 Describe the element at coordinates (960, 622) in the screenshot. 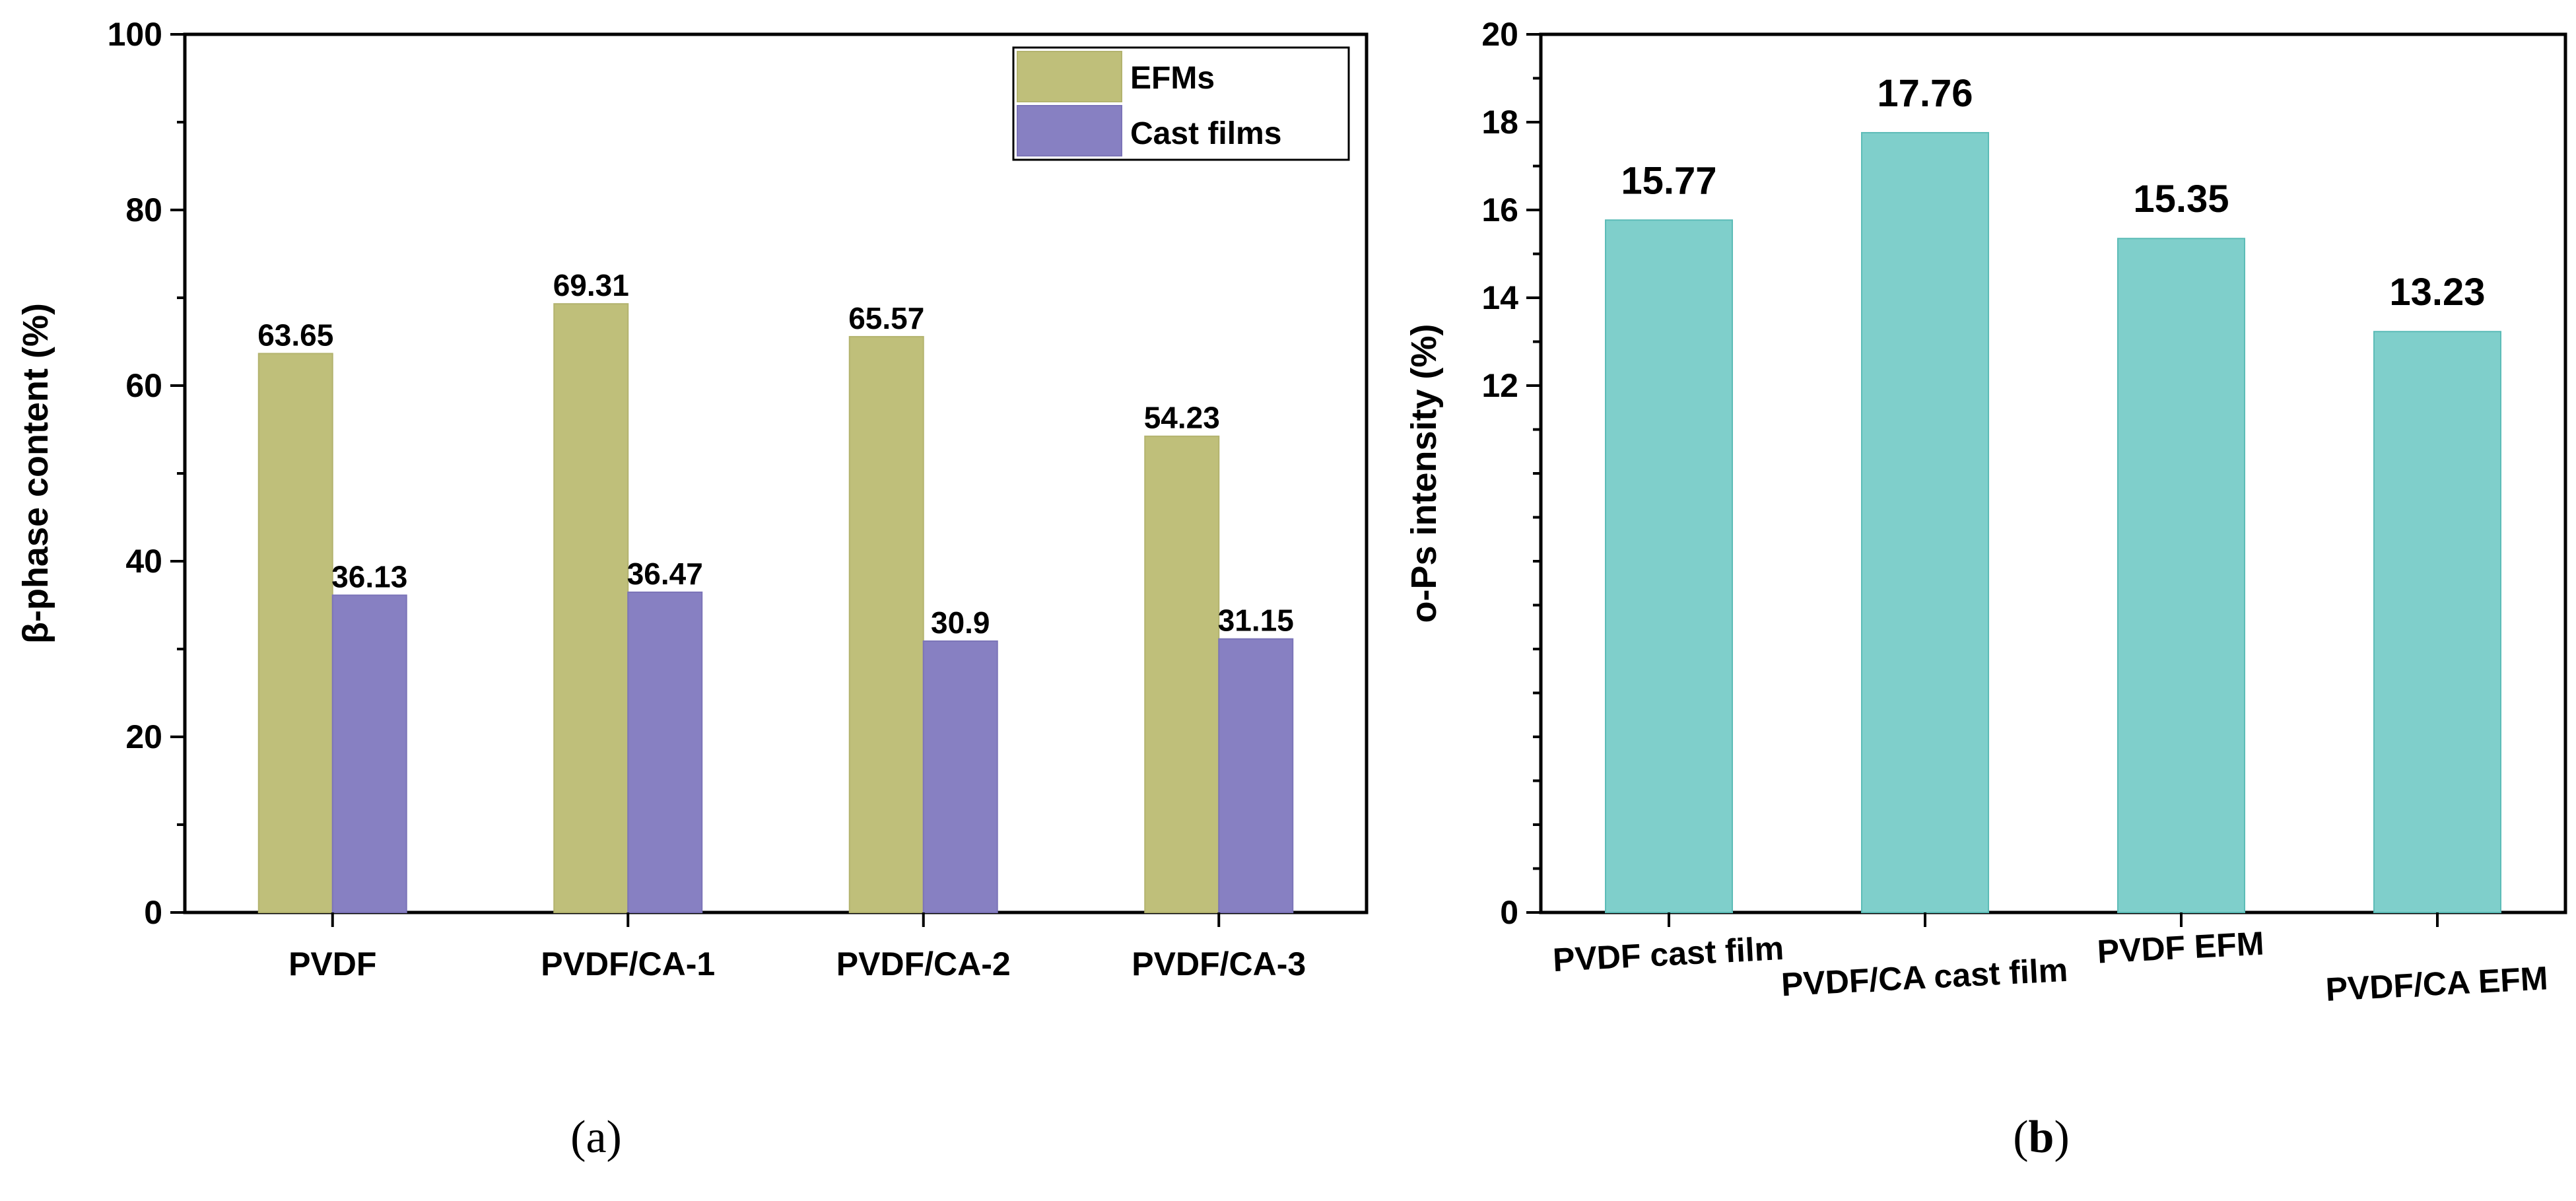

I see `chart-a-data-label: 30.9` at that location.